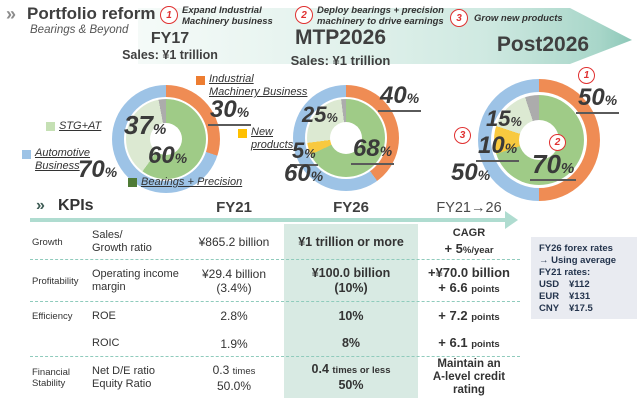 The height and width of the screenshot is (400, 640). Describe the element at coordinates (106, 343) in the screenshot. I see `kpi-metric: ROIC` at that location.